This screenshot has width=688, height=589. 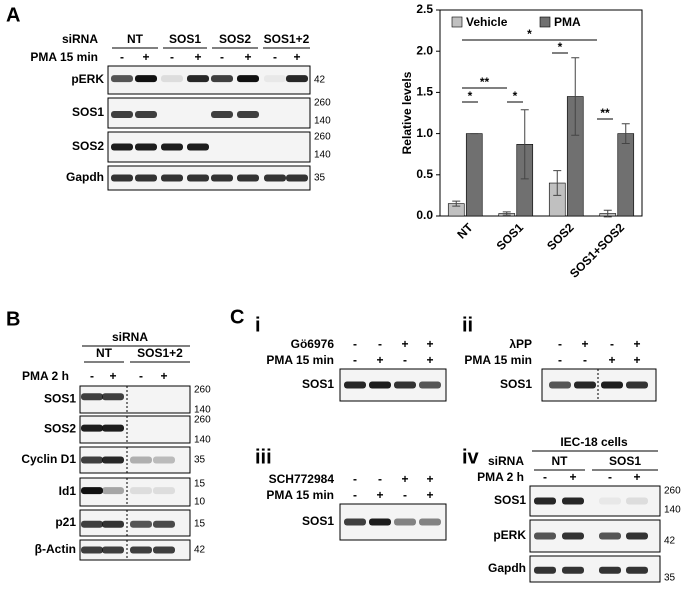 What do you see at coordinates (541, 113) in the screenshot?
I see `plot-frame` at bounding box center [541, 113].